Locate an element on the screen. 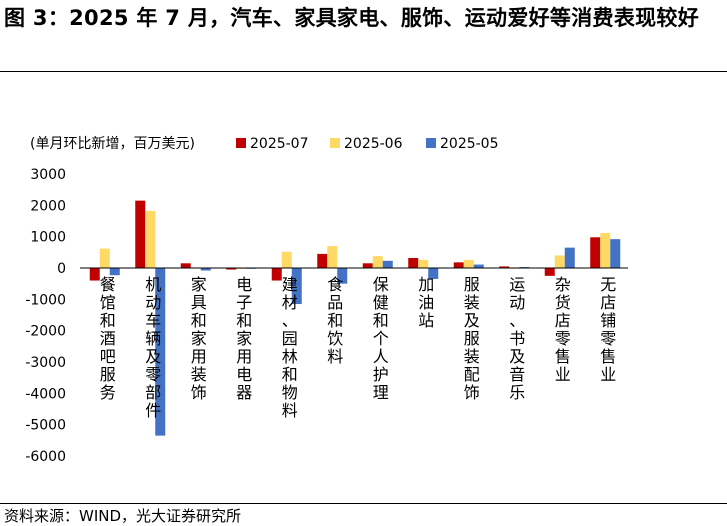  y-tick-label: -6000 is located at coordinates (45, 457).